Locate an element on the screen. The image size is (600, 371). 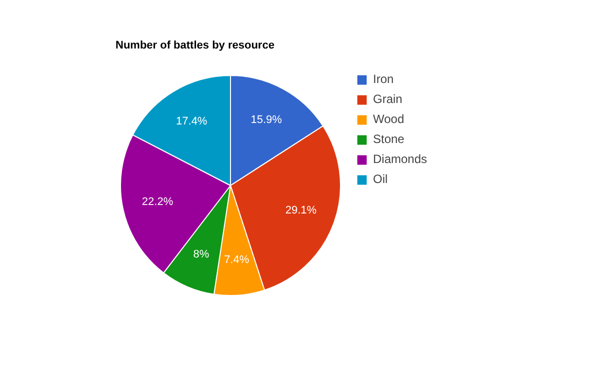
legend-label: Oil is located at coordinates (381, 179).